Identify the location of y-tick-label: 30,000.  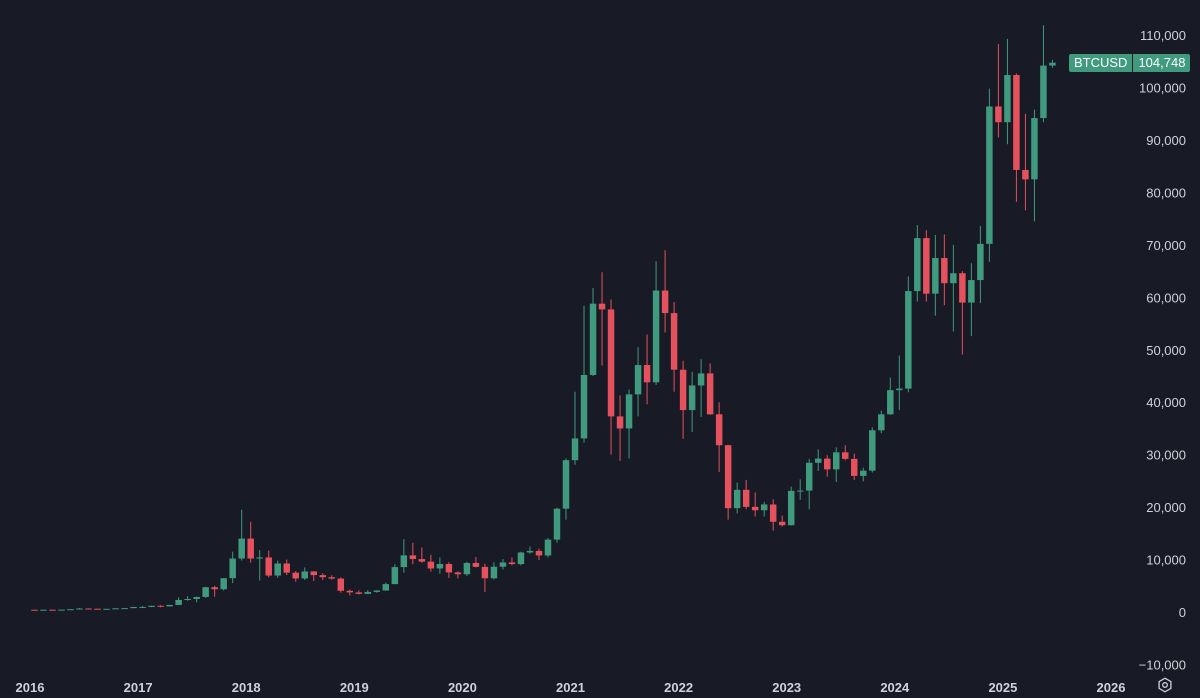
(1166, 455).